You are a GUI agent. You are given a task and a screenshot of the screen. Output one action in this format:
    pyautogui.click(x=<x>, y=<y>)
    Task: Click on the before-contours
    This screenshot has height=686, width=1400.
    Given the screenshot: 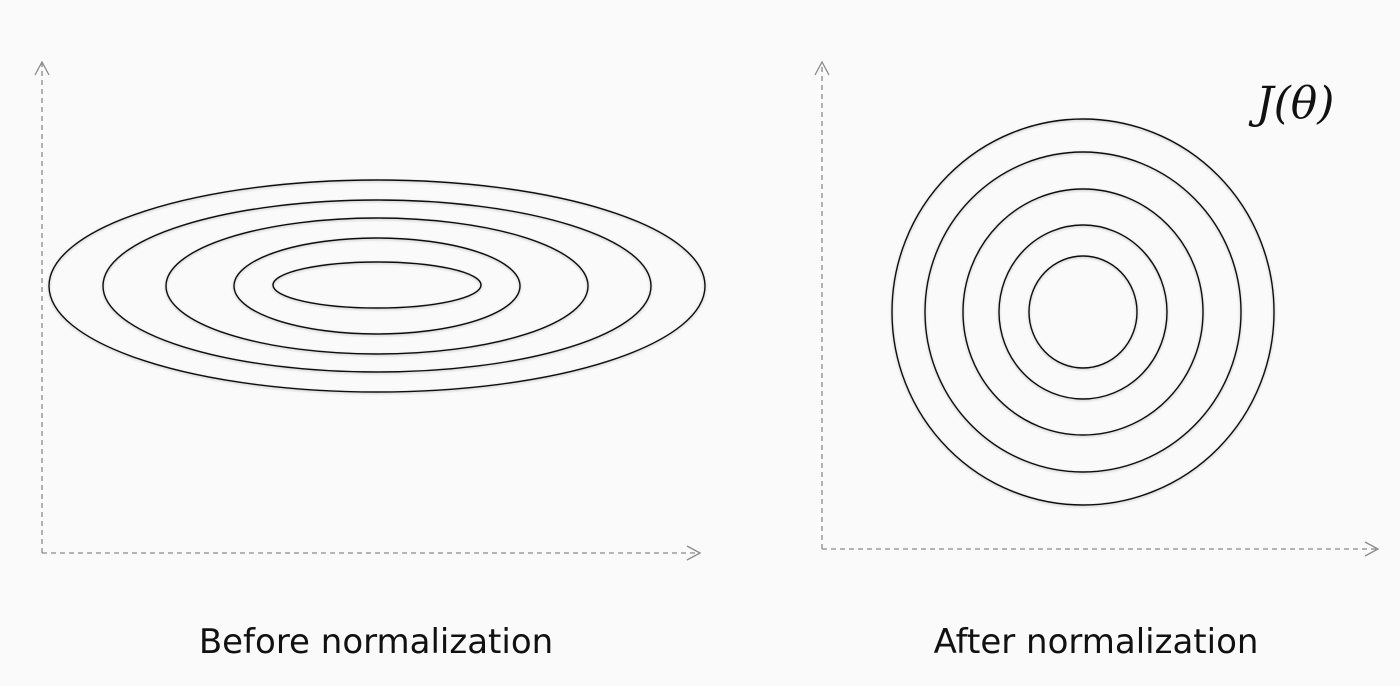 What is the action you would take?
    pyautogui.click(x=377, y=286)
    